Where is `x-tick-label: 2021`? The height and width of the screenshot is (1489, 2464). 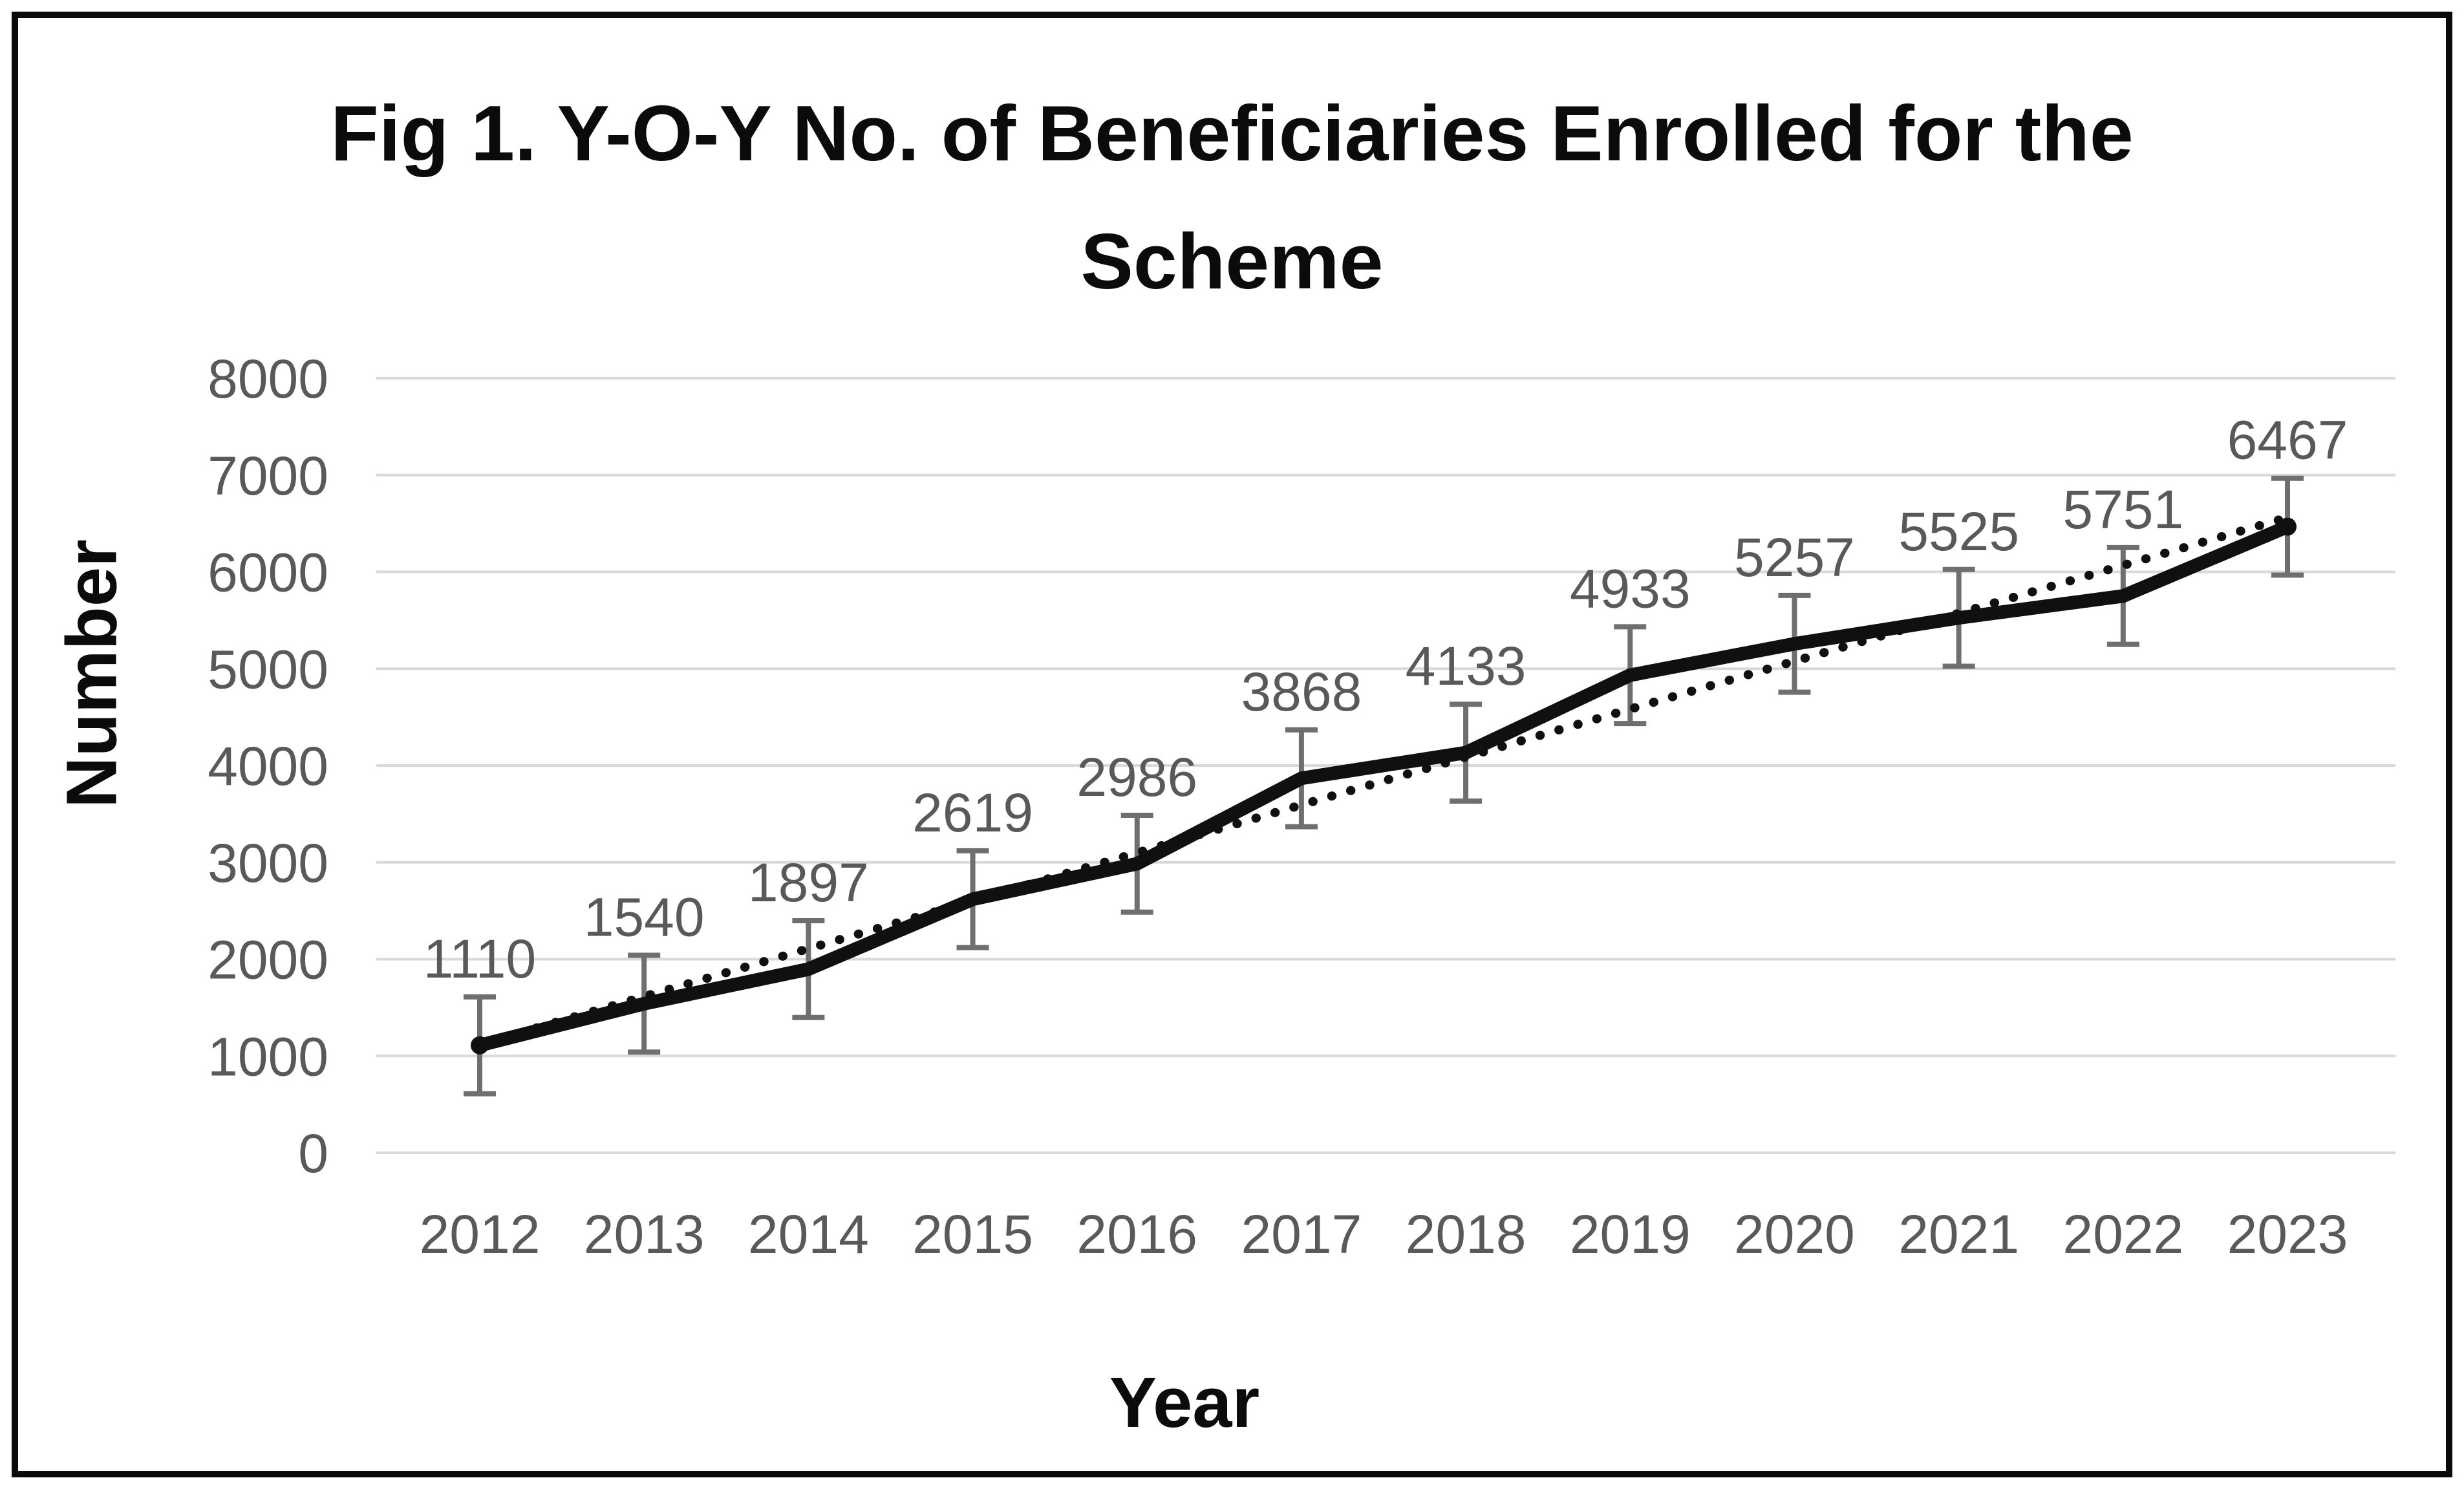 x-tick-label: 2021 is located at coordinates (1958, 1234).